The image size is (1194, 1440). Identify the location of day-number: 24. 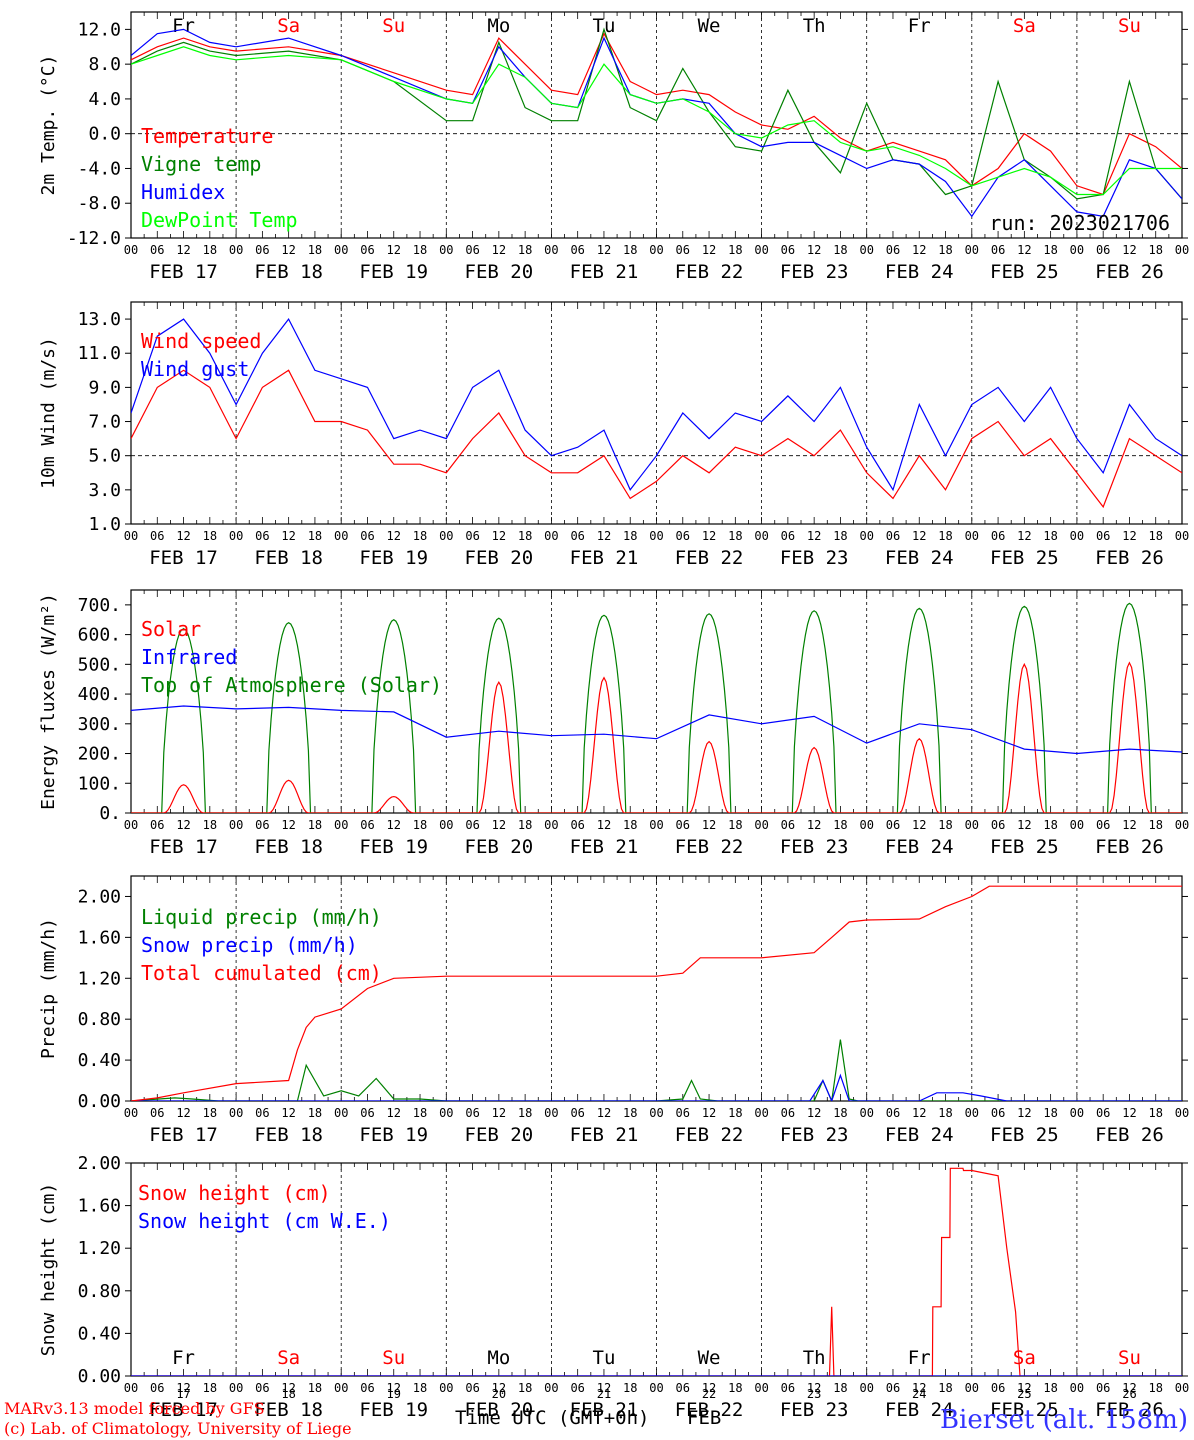
(919, 1394).